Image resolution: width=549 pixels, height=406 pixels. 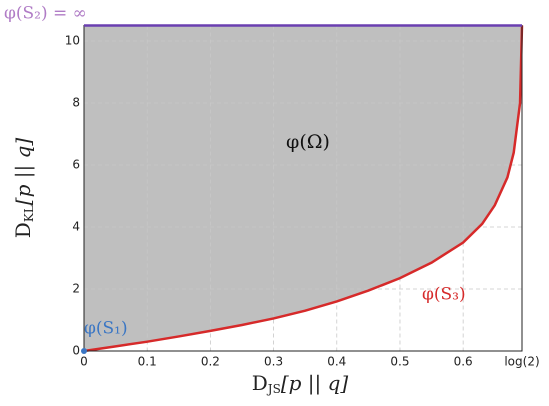 I want to click on x-label-symbol: D, so click(x=260, y=383).